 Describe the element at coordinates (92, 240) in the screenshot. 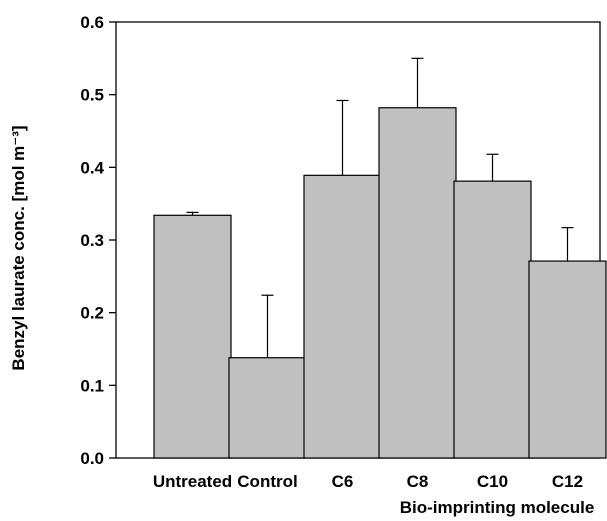

I see `y-tick-label: 0.3` at that location.